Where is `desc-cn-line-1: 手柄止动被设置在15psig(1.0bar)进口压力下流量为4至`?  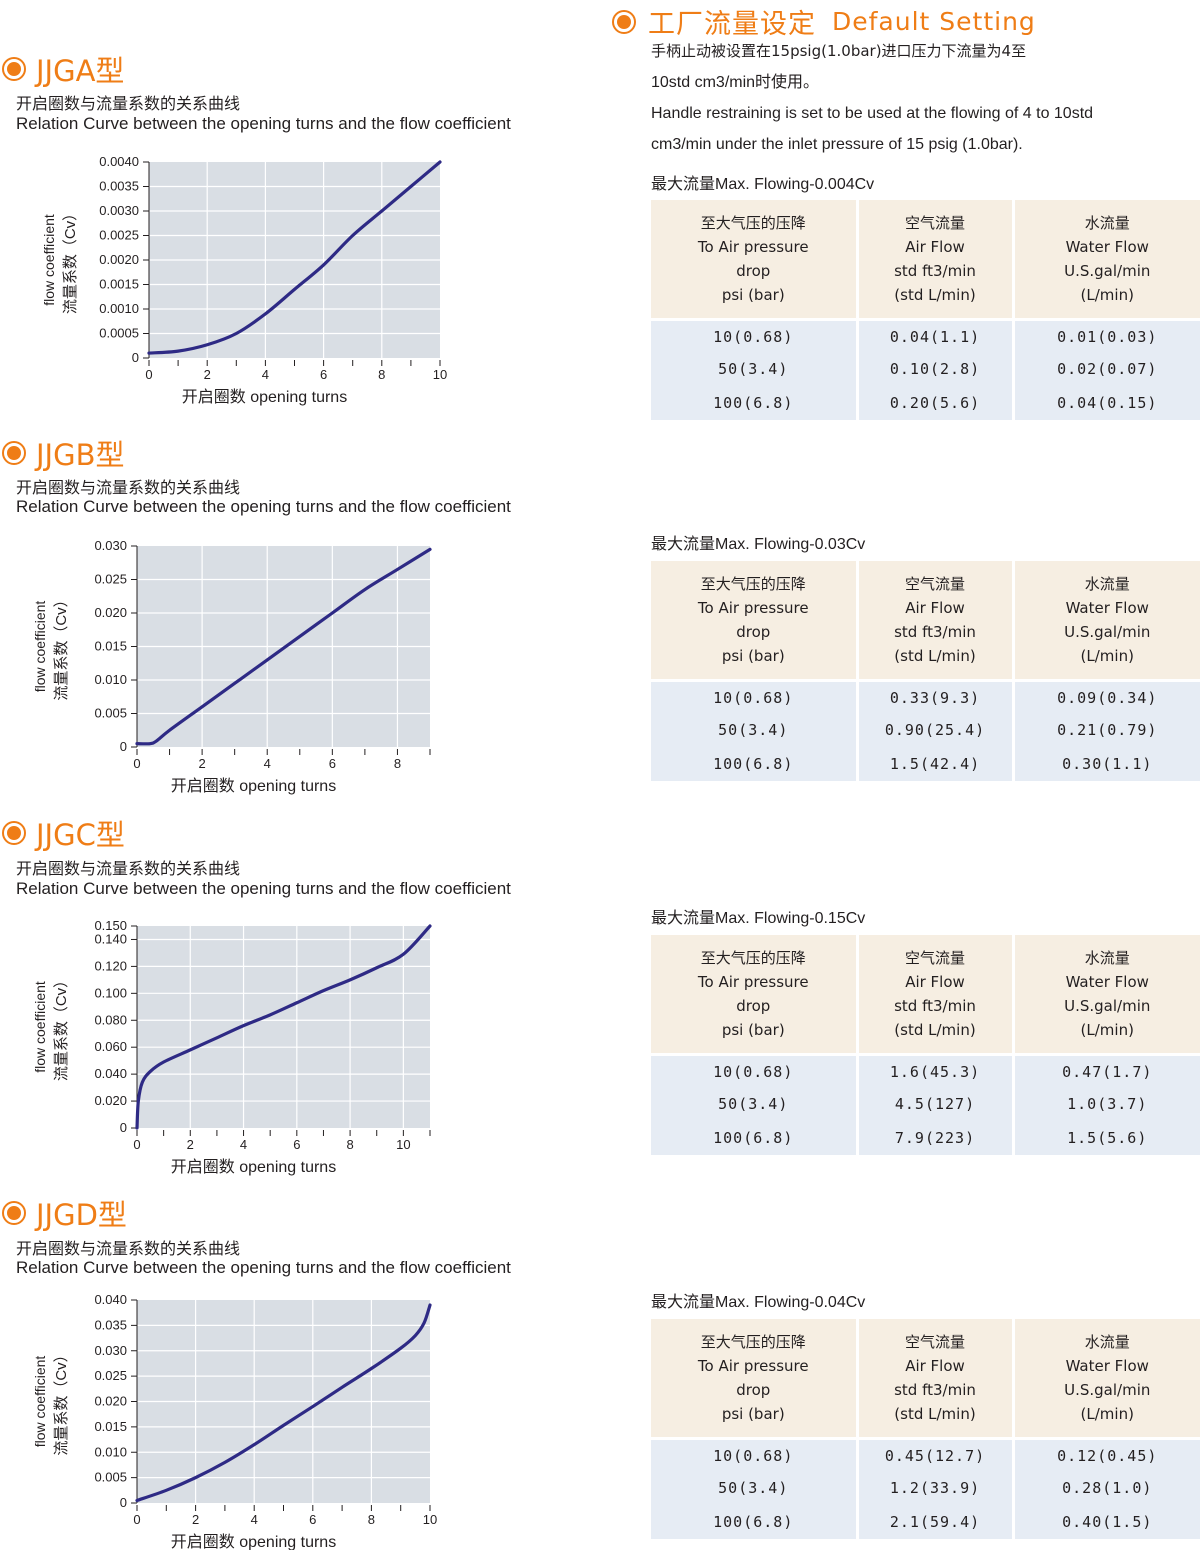 desc-cn-line-1: 手柄止动被设置在15psig(1.0bar)进口压力下流量为4至 is located at coordinates (839, 51).